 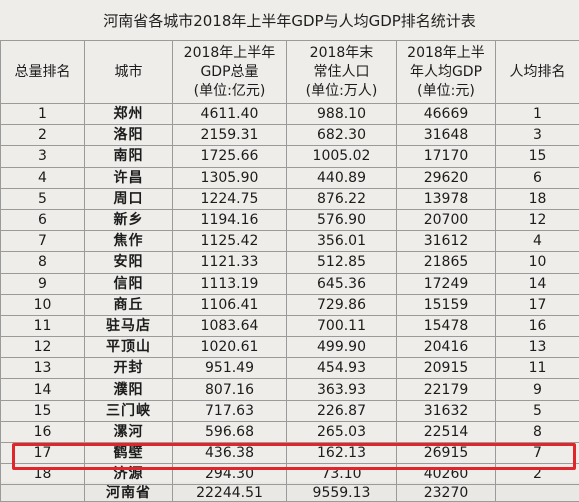 I want to click on gdp-cell: 807.16, so click(x=230, y=389).